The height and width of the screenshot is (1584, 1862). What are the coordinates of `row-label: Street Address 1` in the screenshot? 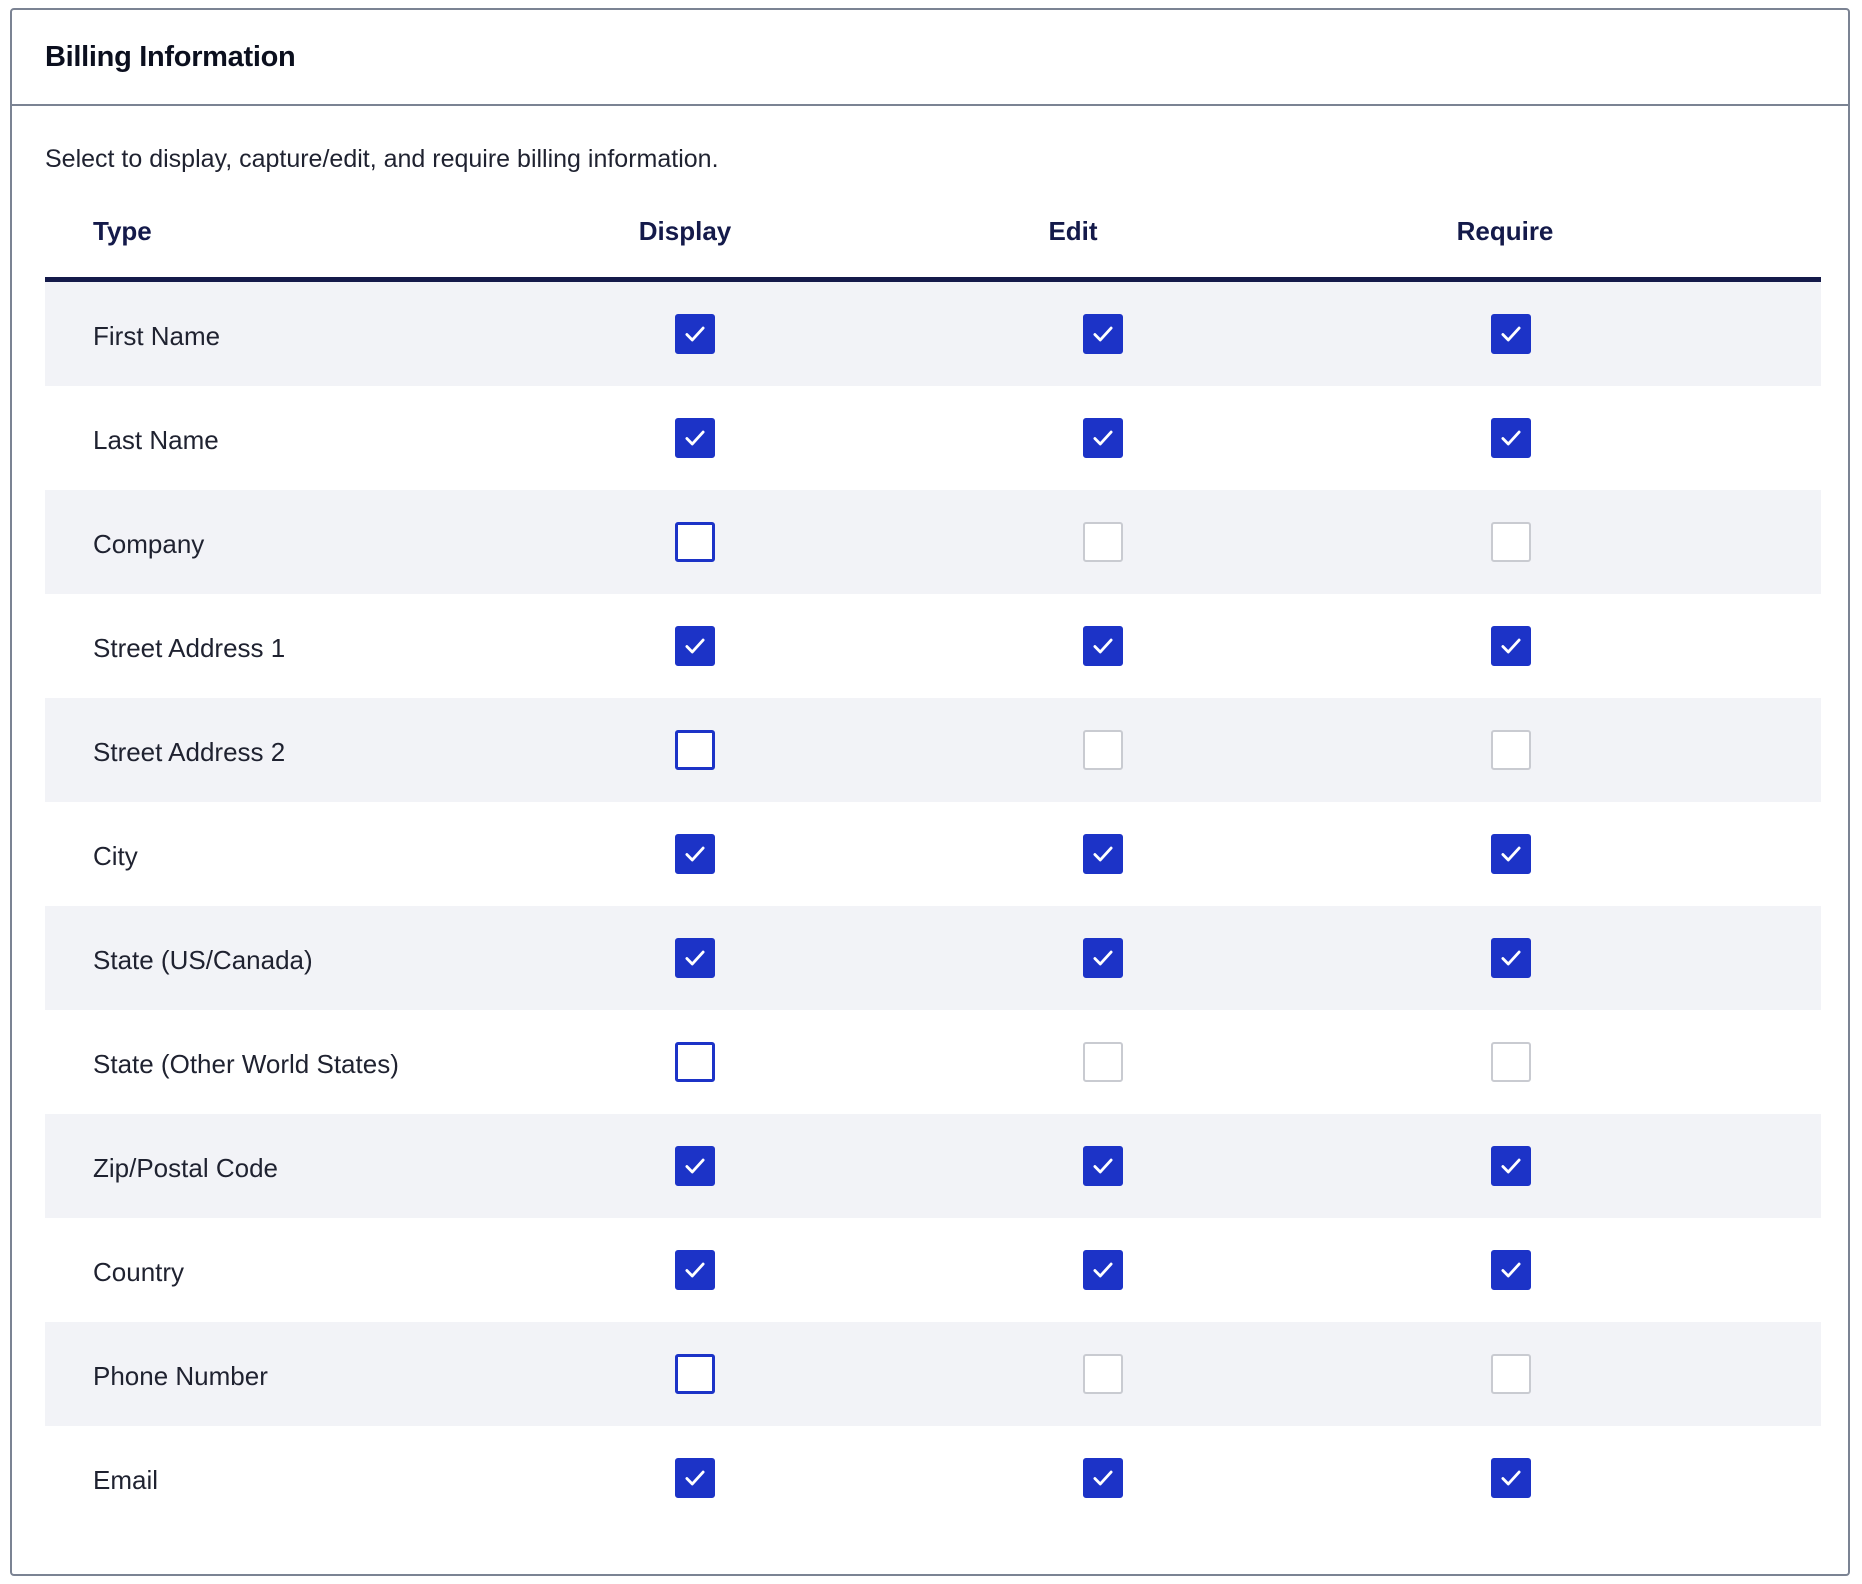 It's located at (189, 648).